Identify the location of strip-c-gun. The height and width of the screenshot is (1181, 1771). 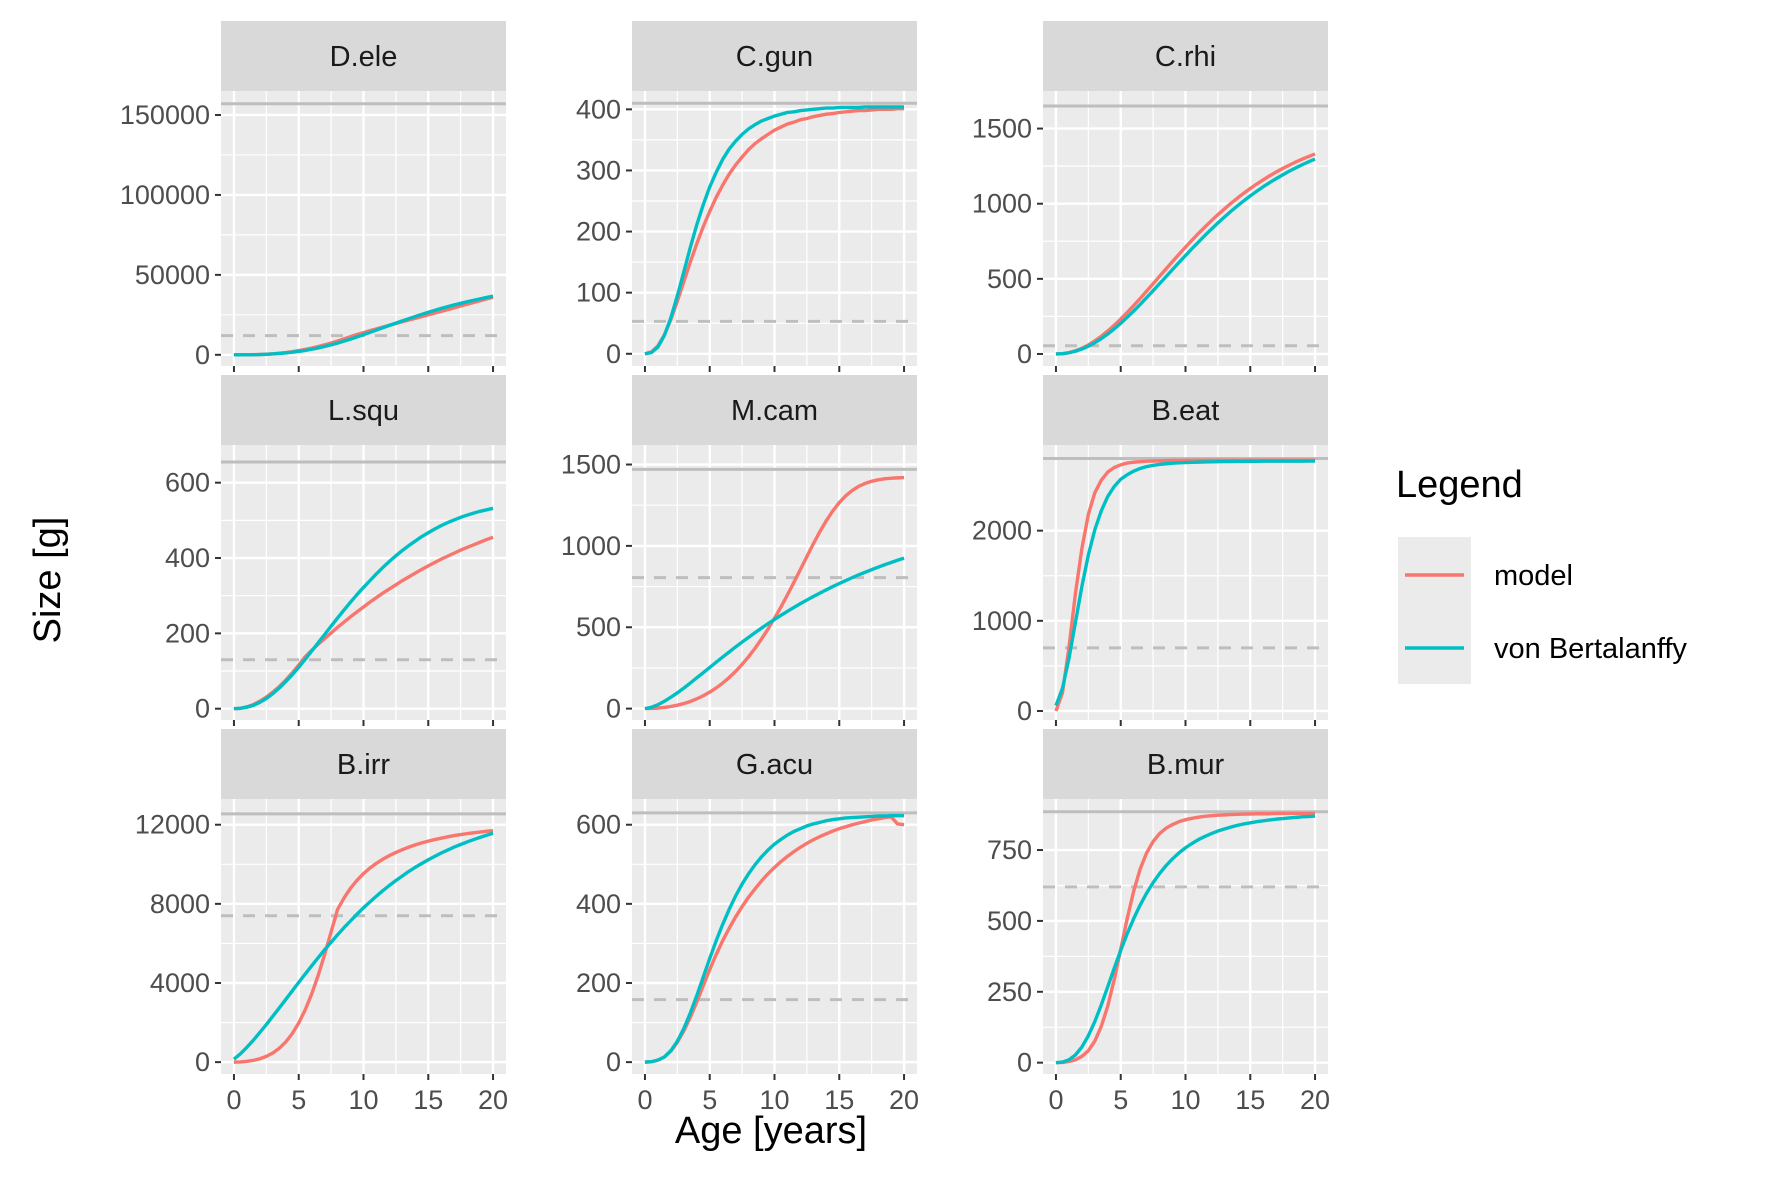
(774, 56).